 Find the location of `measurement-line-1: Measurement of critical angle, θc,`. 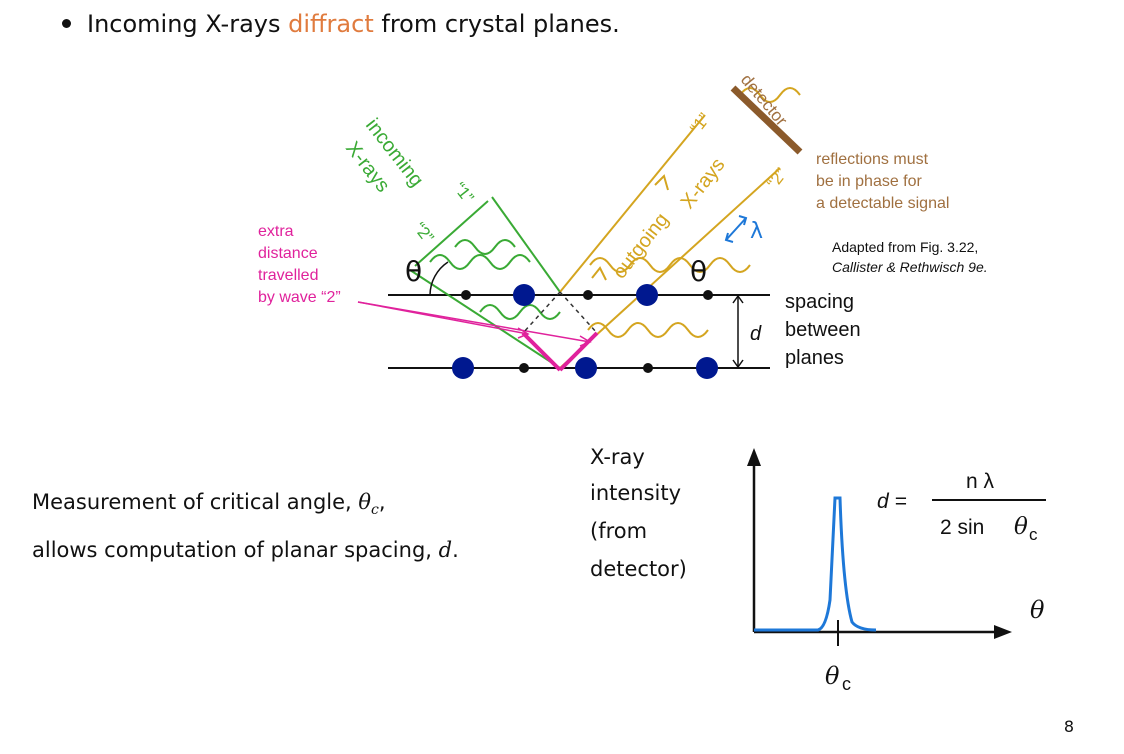

measurement-line-1: Measurement of critical angle, θc, is located at coordinates (209, 504).